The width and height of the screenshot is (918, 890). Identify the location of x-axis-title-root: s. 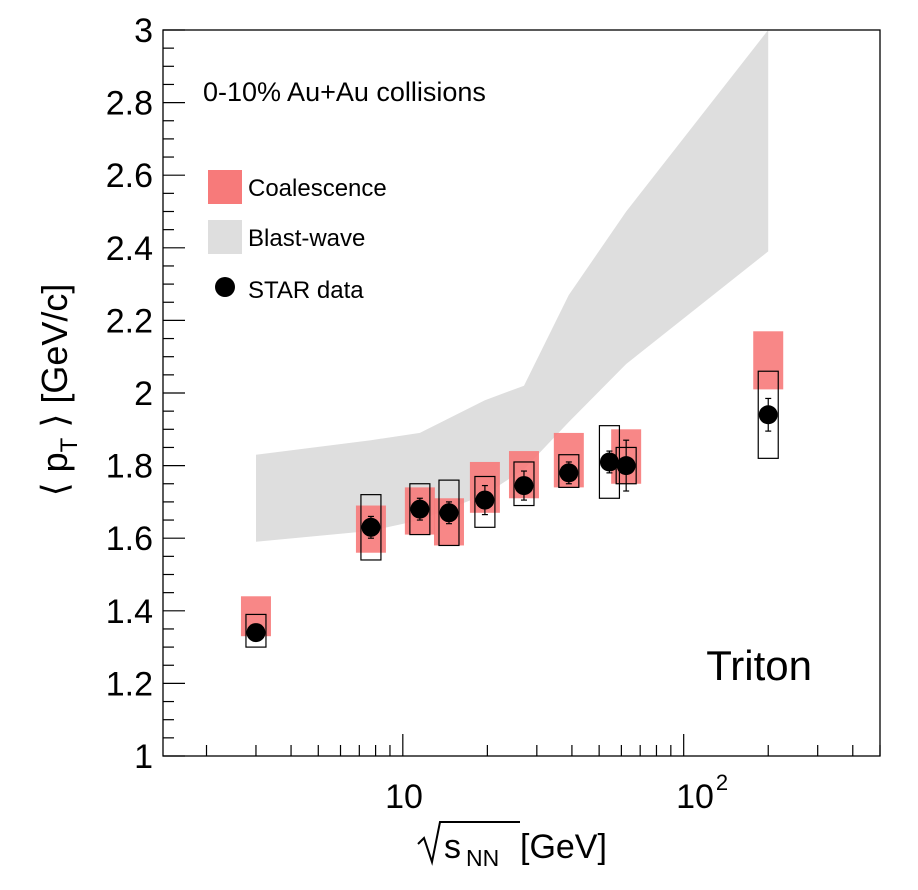
(452, 847).